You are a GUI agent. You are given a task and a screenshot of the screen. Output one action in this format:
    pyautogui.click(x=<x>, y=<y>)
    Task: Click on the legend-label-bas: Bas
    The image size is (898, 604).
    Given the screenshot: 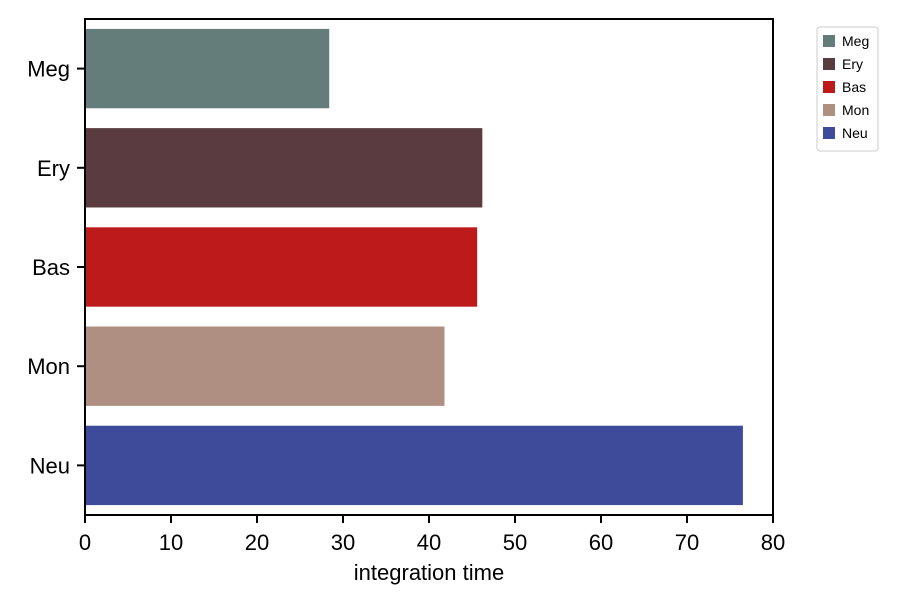 What is the action you would take?
    pyautogui.click(x=854, y=87)
    